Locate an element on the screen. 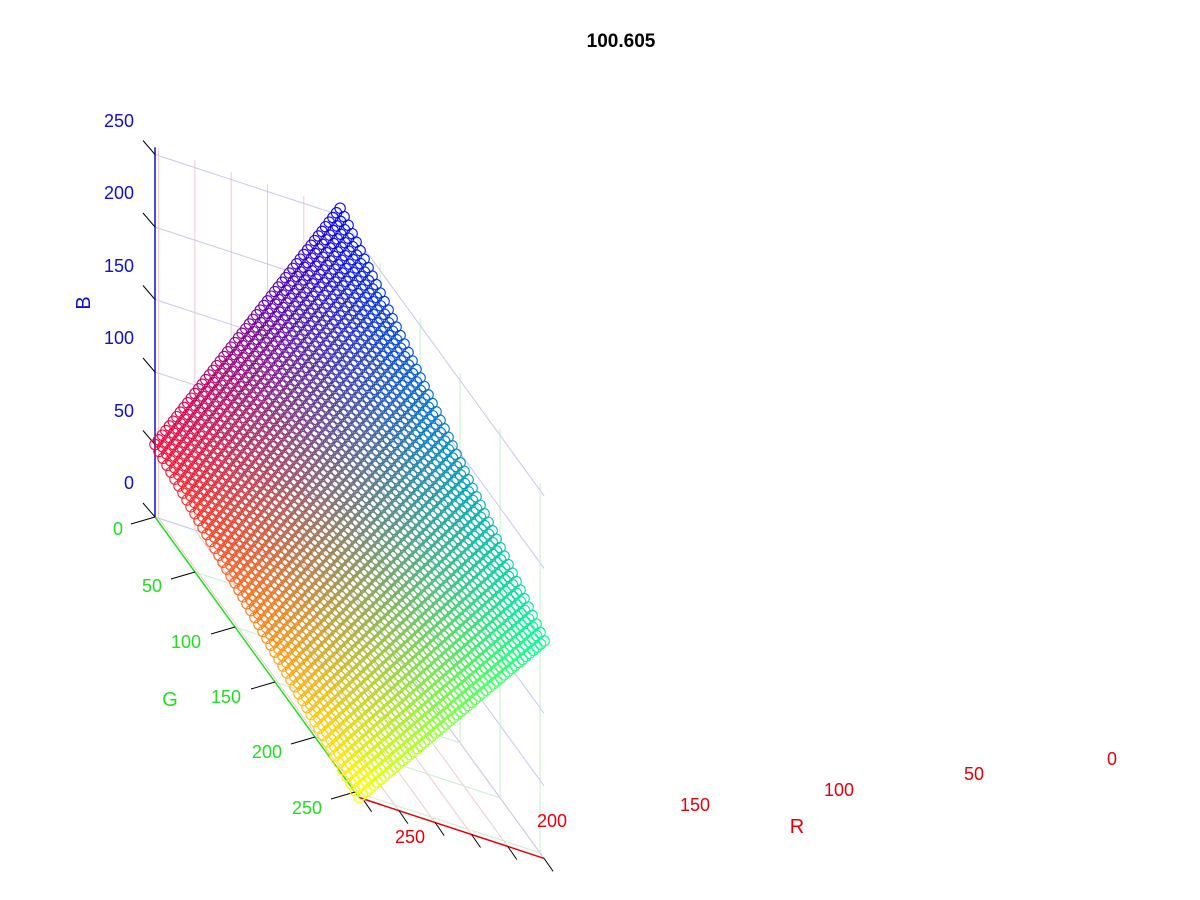 Image resolution: width=1200 pixels, height=900 pixels. z-axis-label: B is located at coordinates (84, 302).